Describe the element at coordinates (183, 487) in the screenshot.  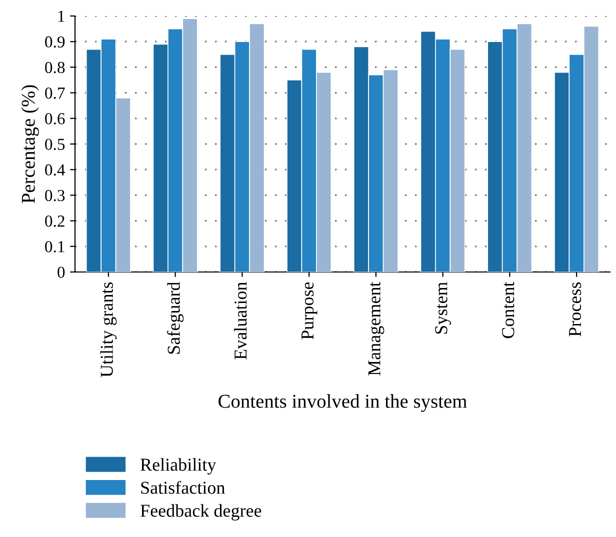
I see `legend-label: Satisfaction` at that location.